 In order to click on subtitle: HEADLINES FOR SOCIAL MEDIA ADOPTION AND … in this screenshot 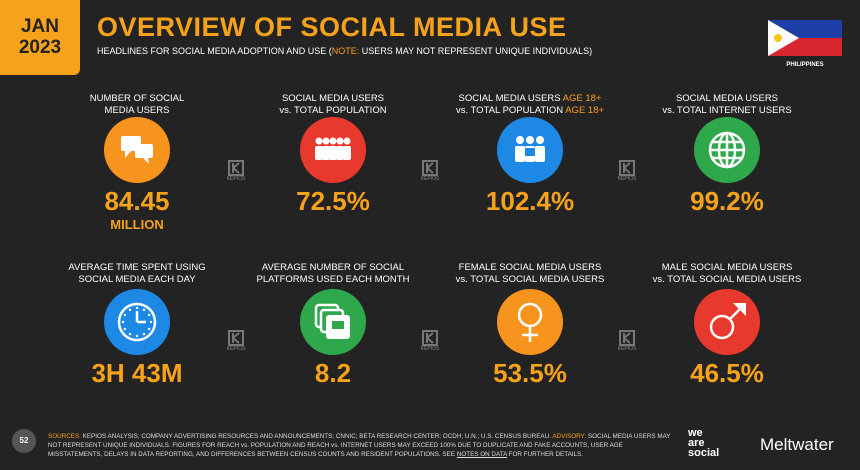, I will do `click(344, 51)`.